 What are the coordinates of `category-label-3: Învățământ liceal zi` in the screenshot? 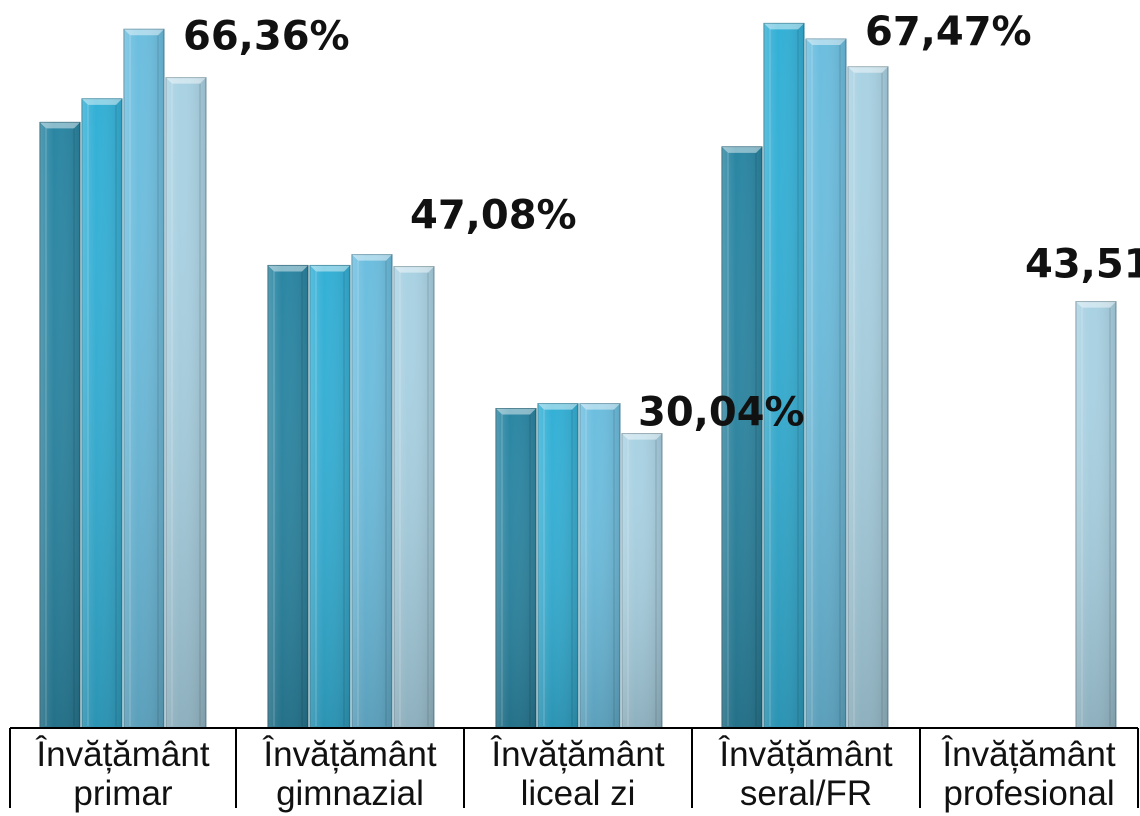 It's located at (577, 774).